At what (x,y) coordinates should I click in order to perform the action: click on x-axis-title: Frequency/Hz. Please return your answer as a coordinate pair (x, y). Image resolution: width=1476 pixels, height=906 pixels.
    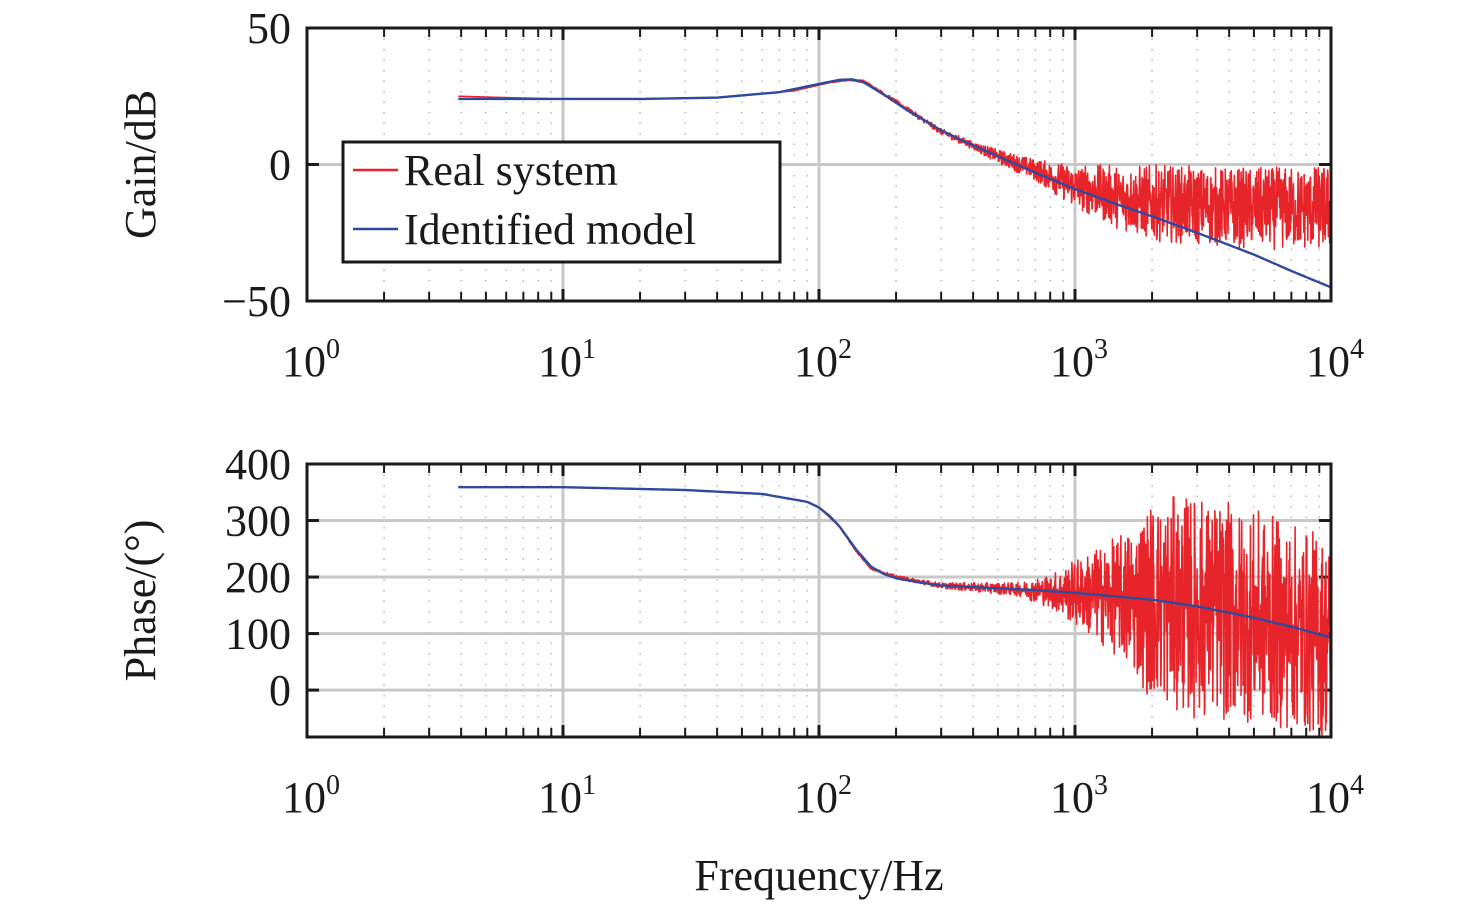
    Looking at the image, I should click on (818, 875).